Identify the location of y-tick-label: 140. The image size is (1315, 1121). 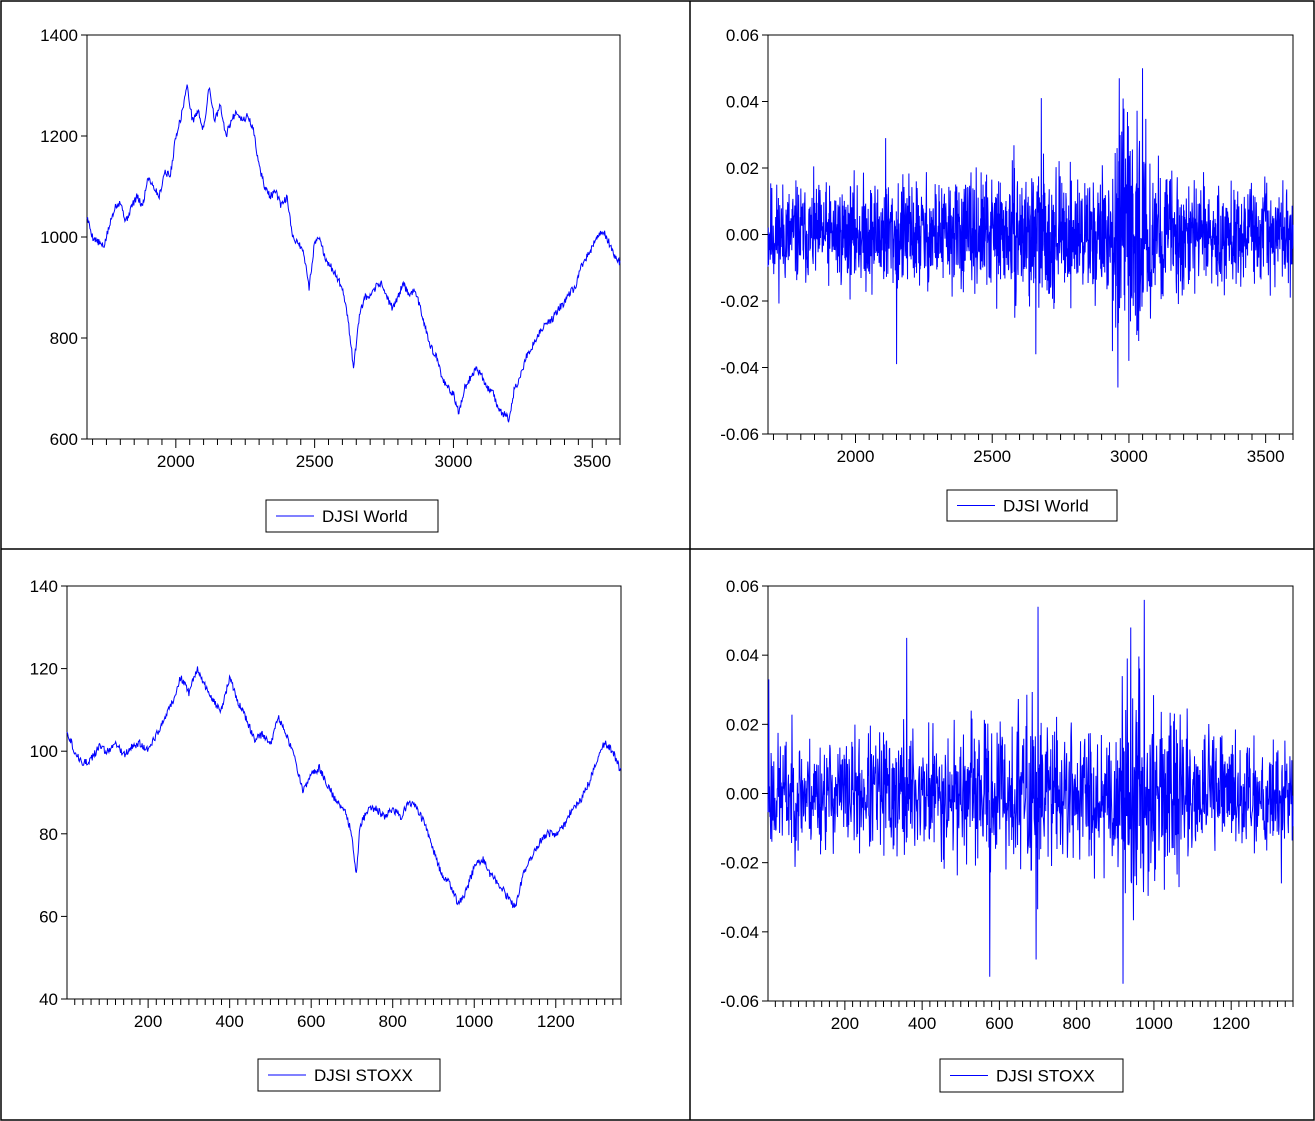
(44, 586).